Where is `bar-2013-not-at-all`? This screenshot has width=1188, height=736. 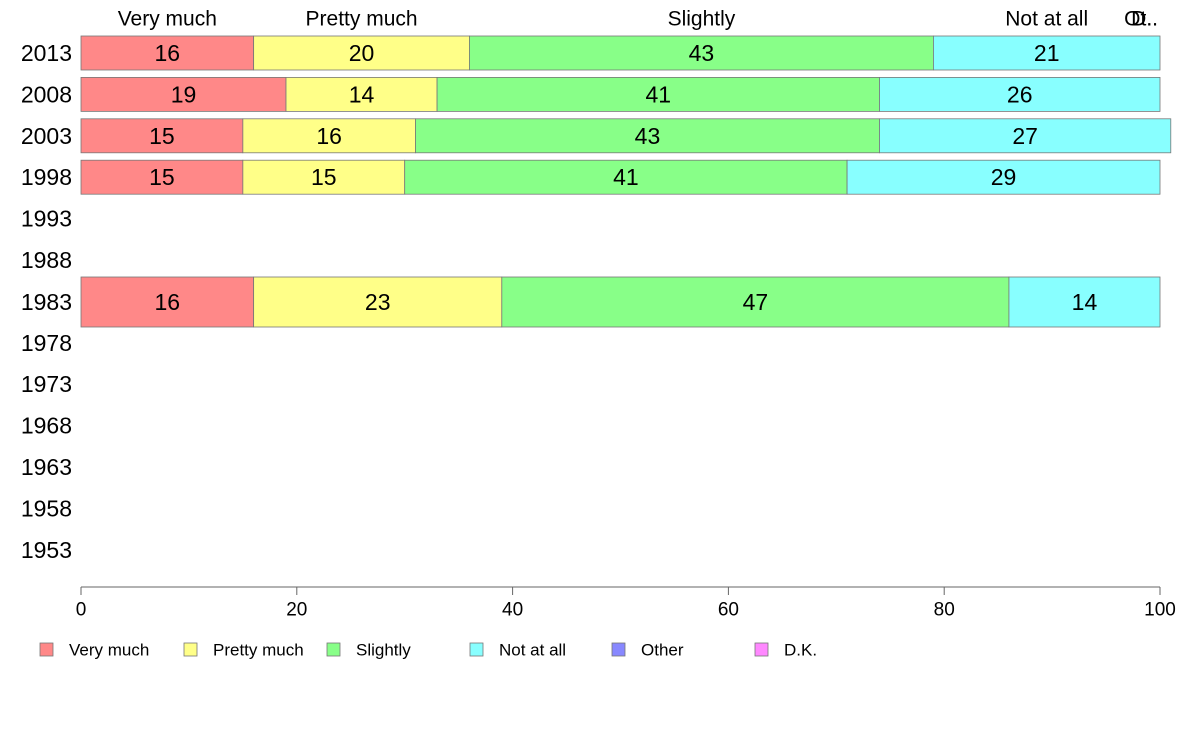
bar-2013-not-at-all is located at coordinates (1047, 53).